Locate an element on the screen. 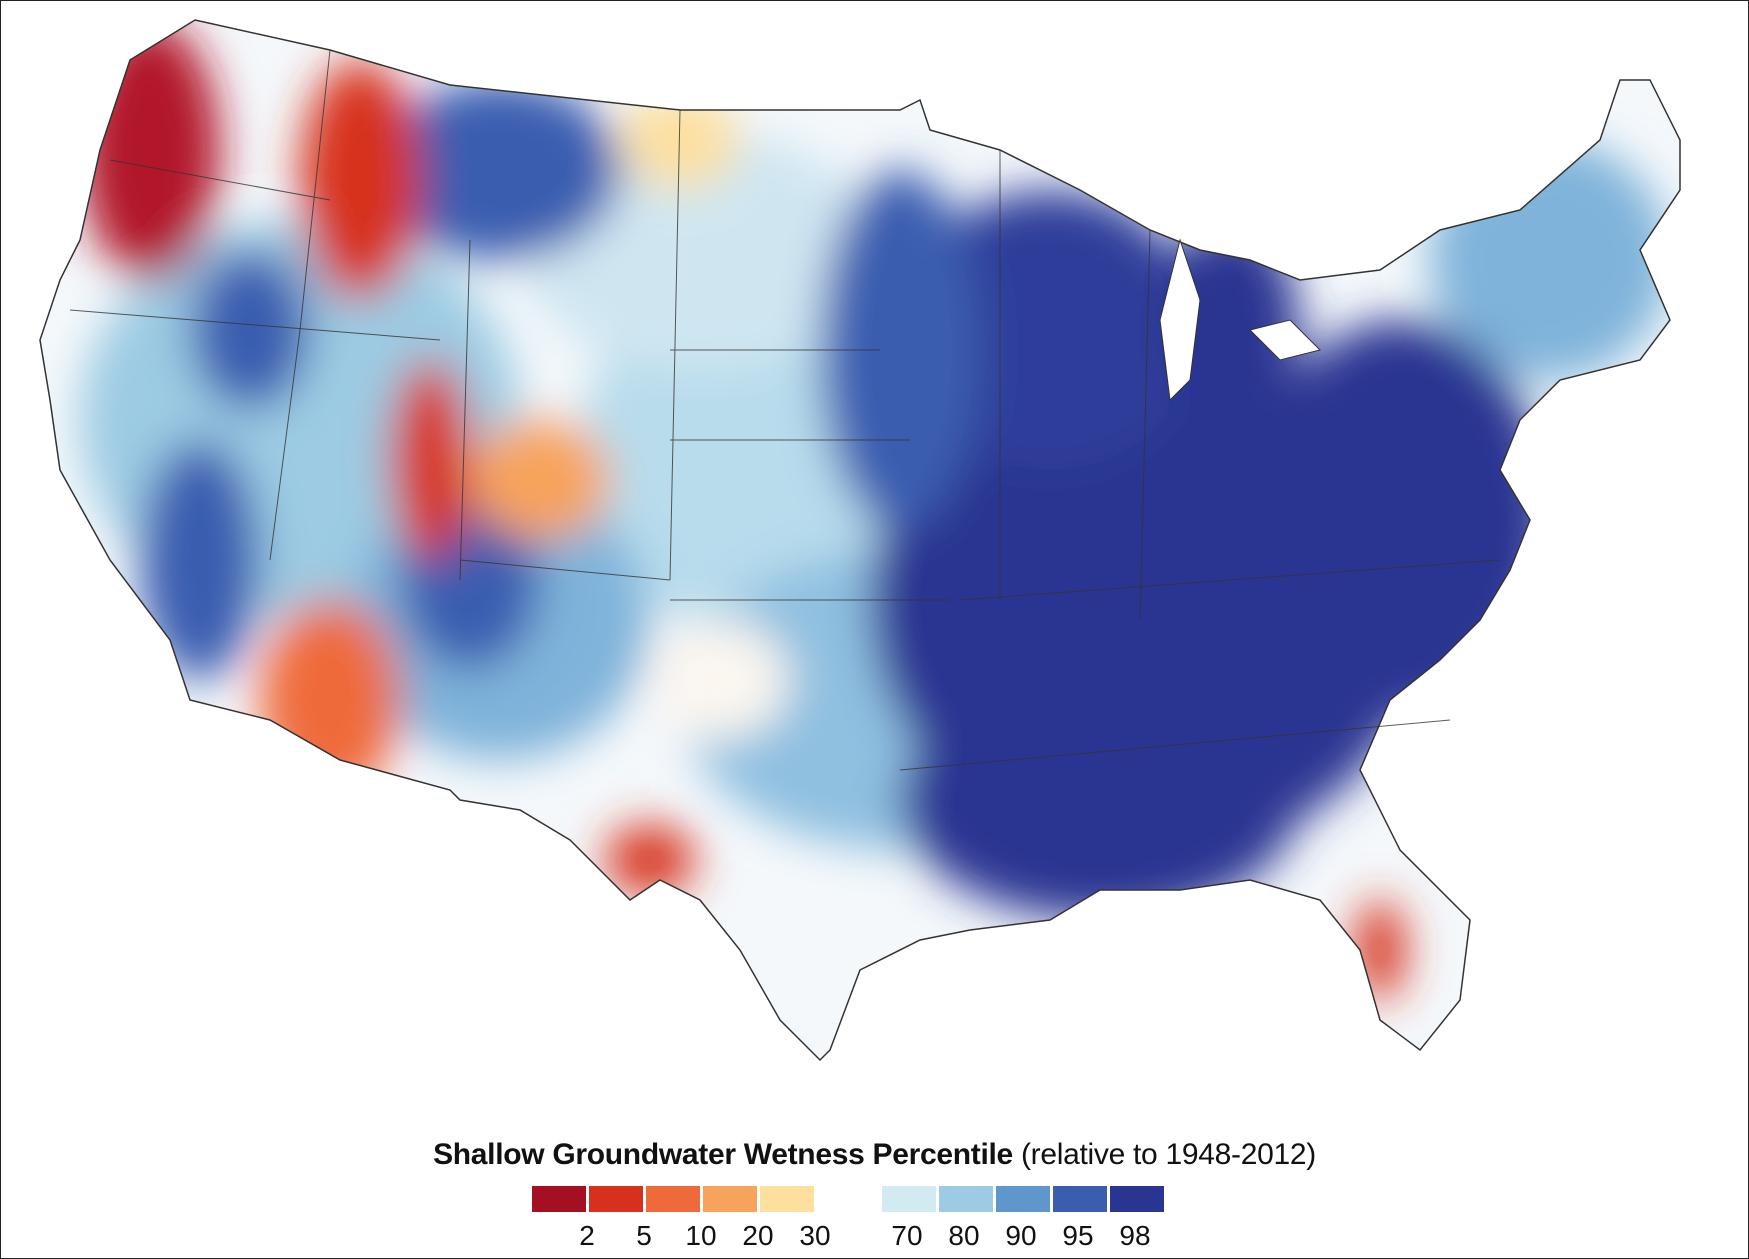 This screenshot has height=1259, width=1749. tick-label: 30 is located at coordinates (815, 1235).